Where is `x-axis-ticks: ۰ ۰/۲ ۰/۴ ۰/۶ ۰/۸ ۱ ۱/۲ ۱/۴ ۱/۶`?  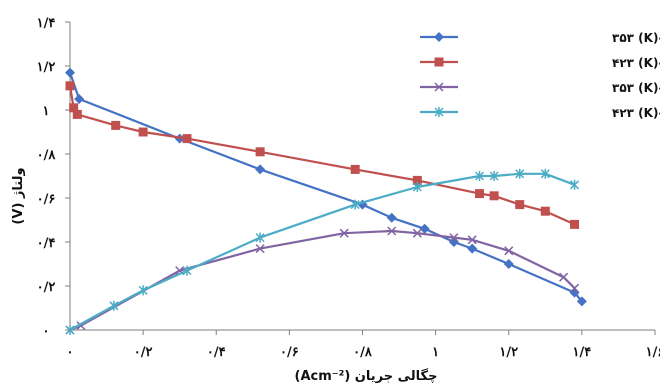
x-axis-ticks: ۰ ۰/۲ ۰/۴ ۰/۶ ۰/۸ ۱ ۱/۲ ۱/۴ ۱/۶ is located at coordinates (363, 345).